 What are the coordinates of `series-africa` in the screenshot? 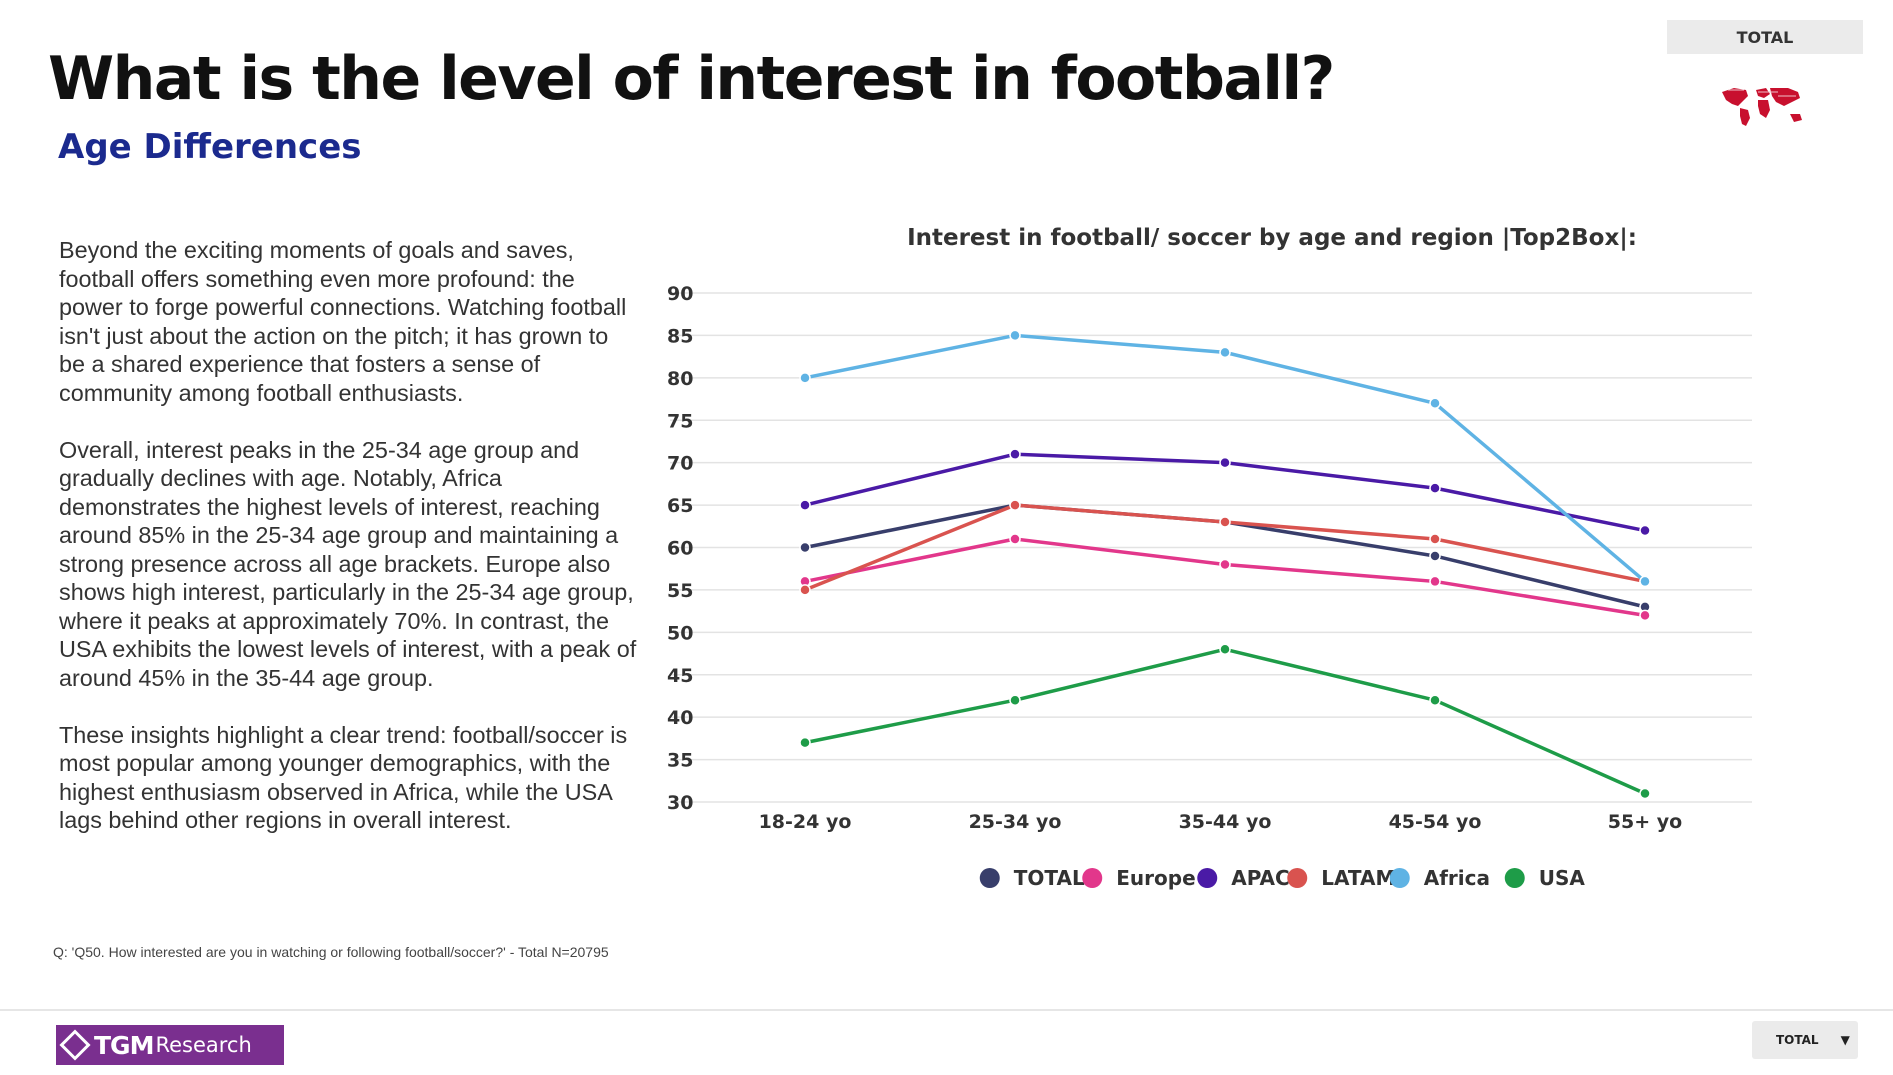 It's located at (1225, 458).